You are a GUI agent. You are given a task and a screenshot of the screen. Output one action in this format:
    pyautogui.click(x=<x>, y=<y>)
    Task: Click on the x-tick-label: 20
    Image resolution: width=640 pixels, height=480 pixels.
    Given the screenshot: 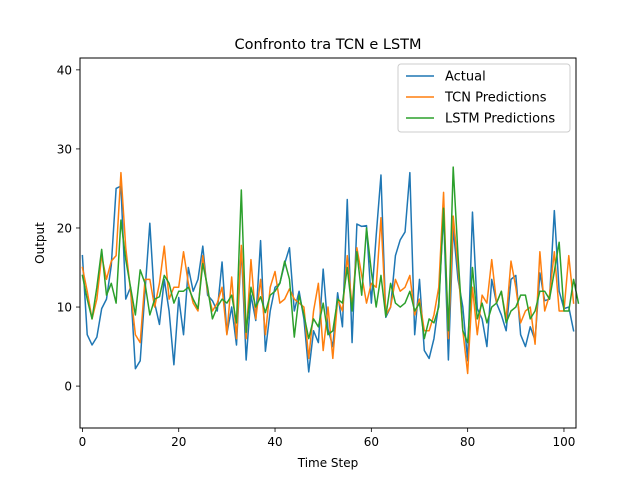 What is the action you would take?
    pyautogui.click(x=178, y=442)
    